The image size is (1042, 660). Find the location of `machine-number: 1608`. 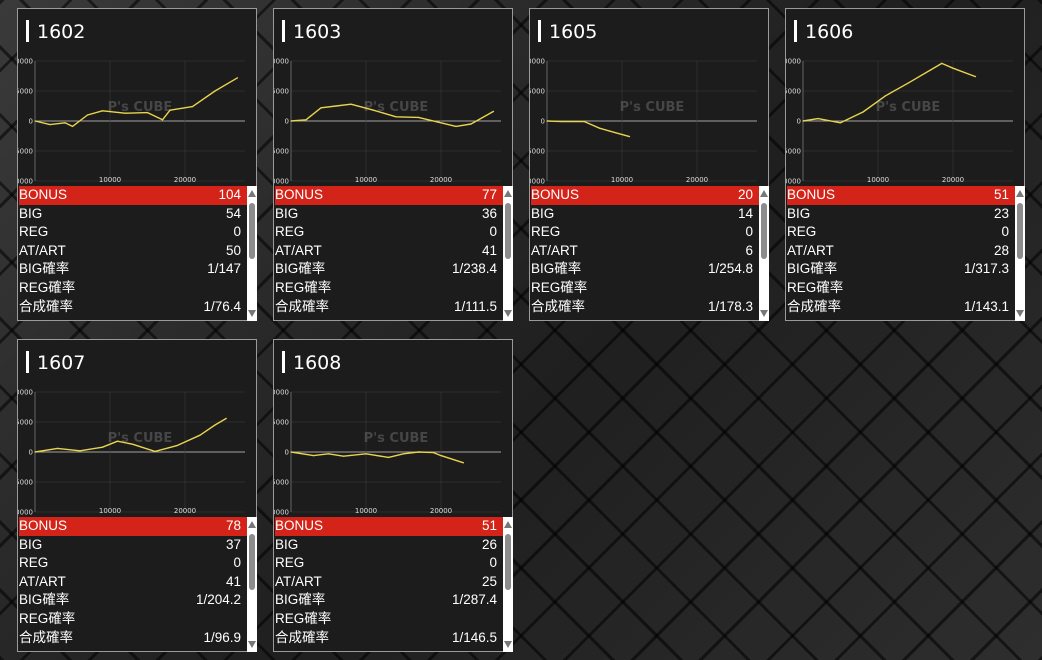

machine-number: 1608 is located at coordinates (311, 362).